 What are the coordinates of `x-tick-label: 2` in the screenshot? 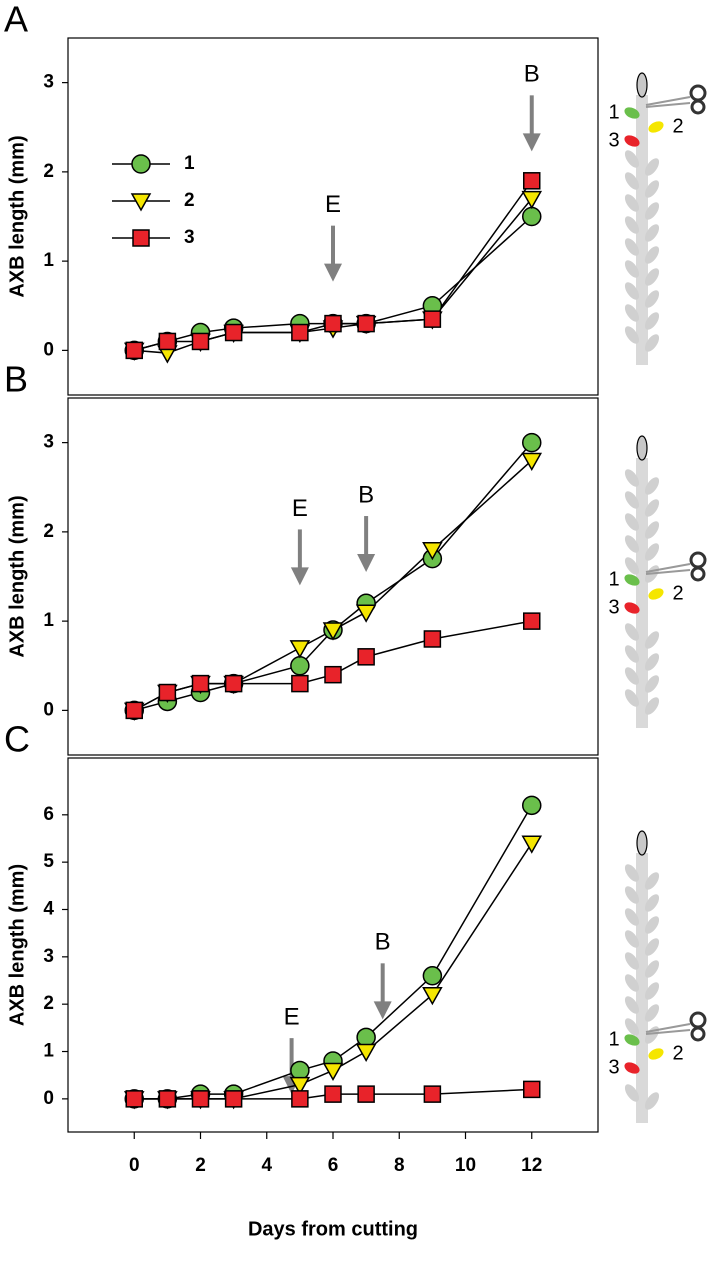 It's located at (200, 1165).